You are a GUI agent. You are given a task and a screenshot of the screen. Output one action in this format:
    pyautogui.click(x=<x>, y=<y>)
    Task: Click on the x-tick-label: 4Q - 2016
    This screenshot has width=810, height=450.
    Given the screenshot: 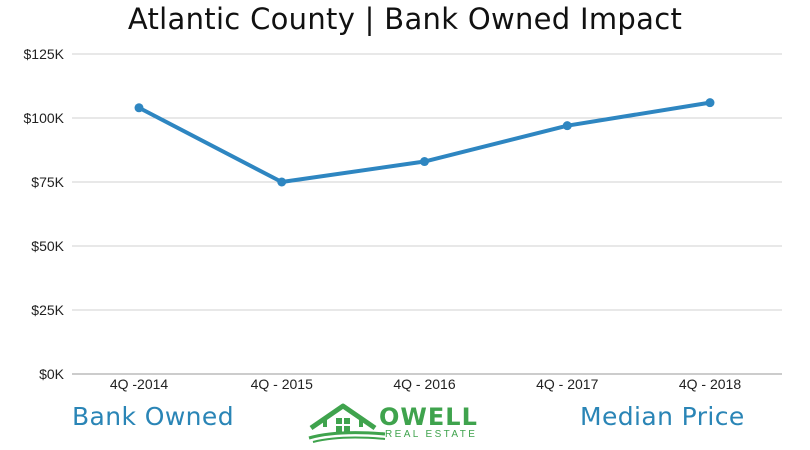 What is the action you would take?
    pyautogui.click(x=424, y=384)
    